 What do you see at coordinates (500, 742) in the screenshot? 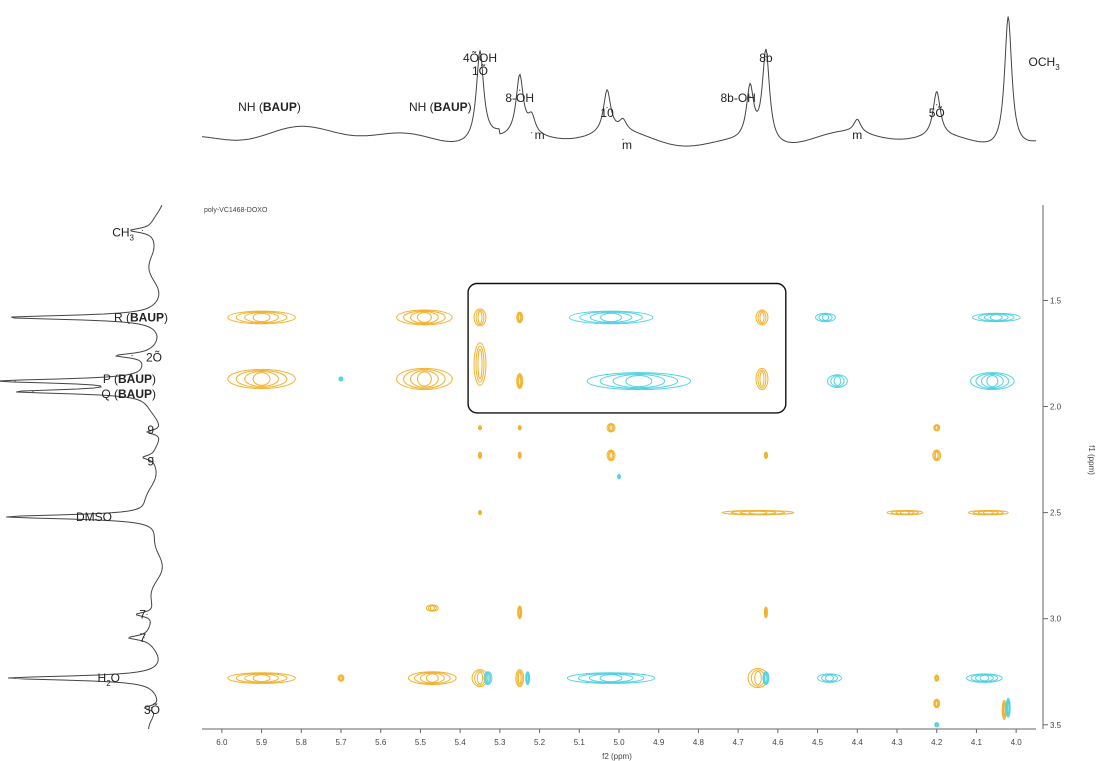
I see `x-tick-label: 5.3` at bounding box center [500, 742].